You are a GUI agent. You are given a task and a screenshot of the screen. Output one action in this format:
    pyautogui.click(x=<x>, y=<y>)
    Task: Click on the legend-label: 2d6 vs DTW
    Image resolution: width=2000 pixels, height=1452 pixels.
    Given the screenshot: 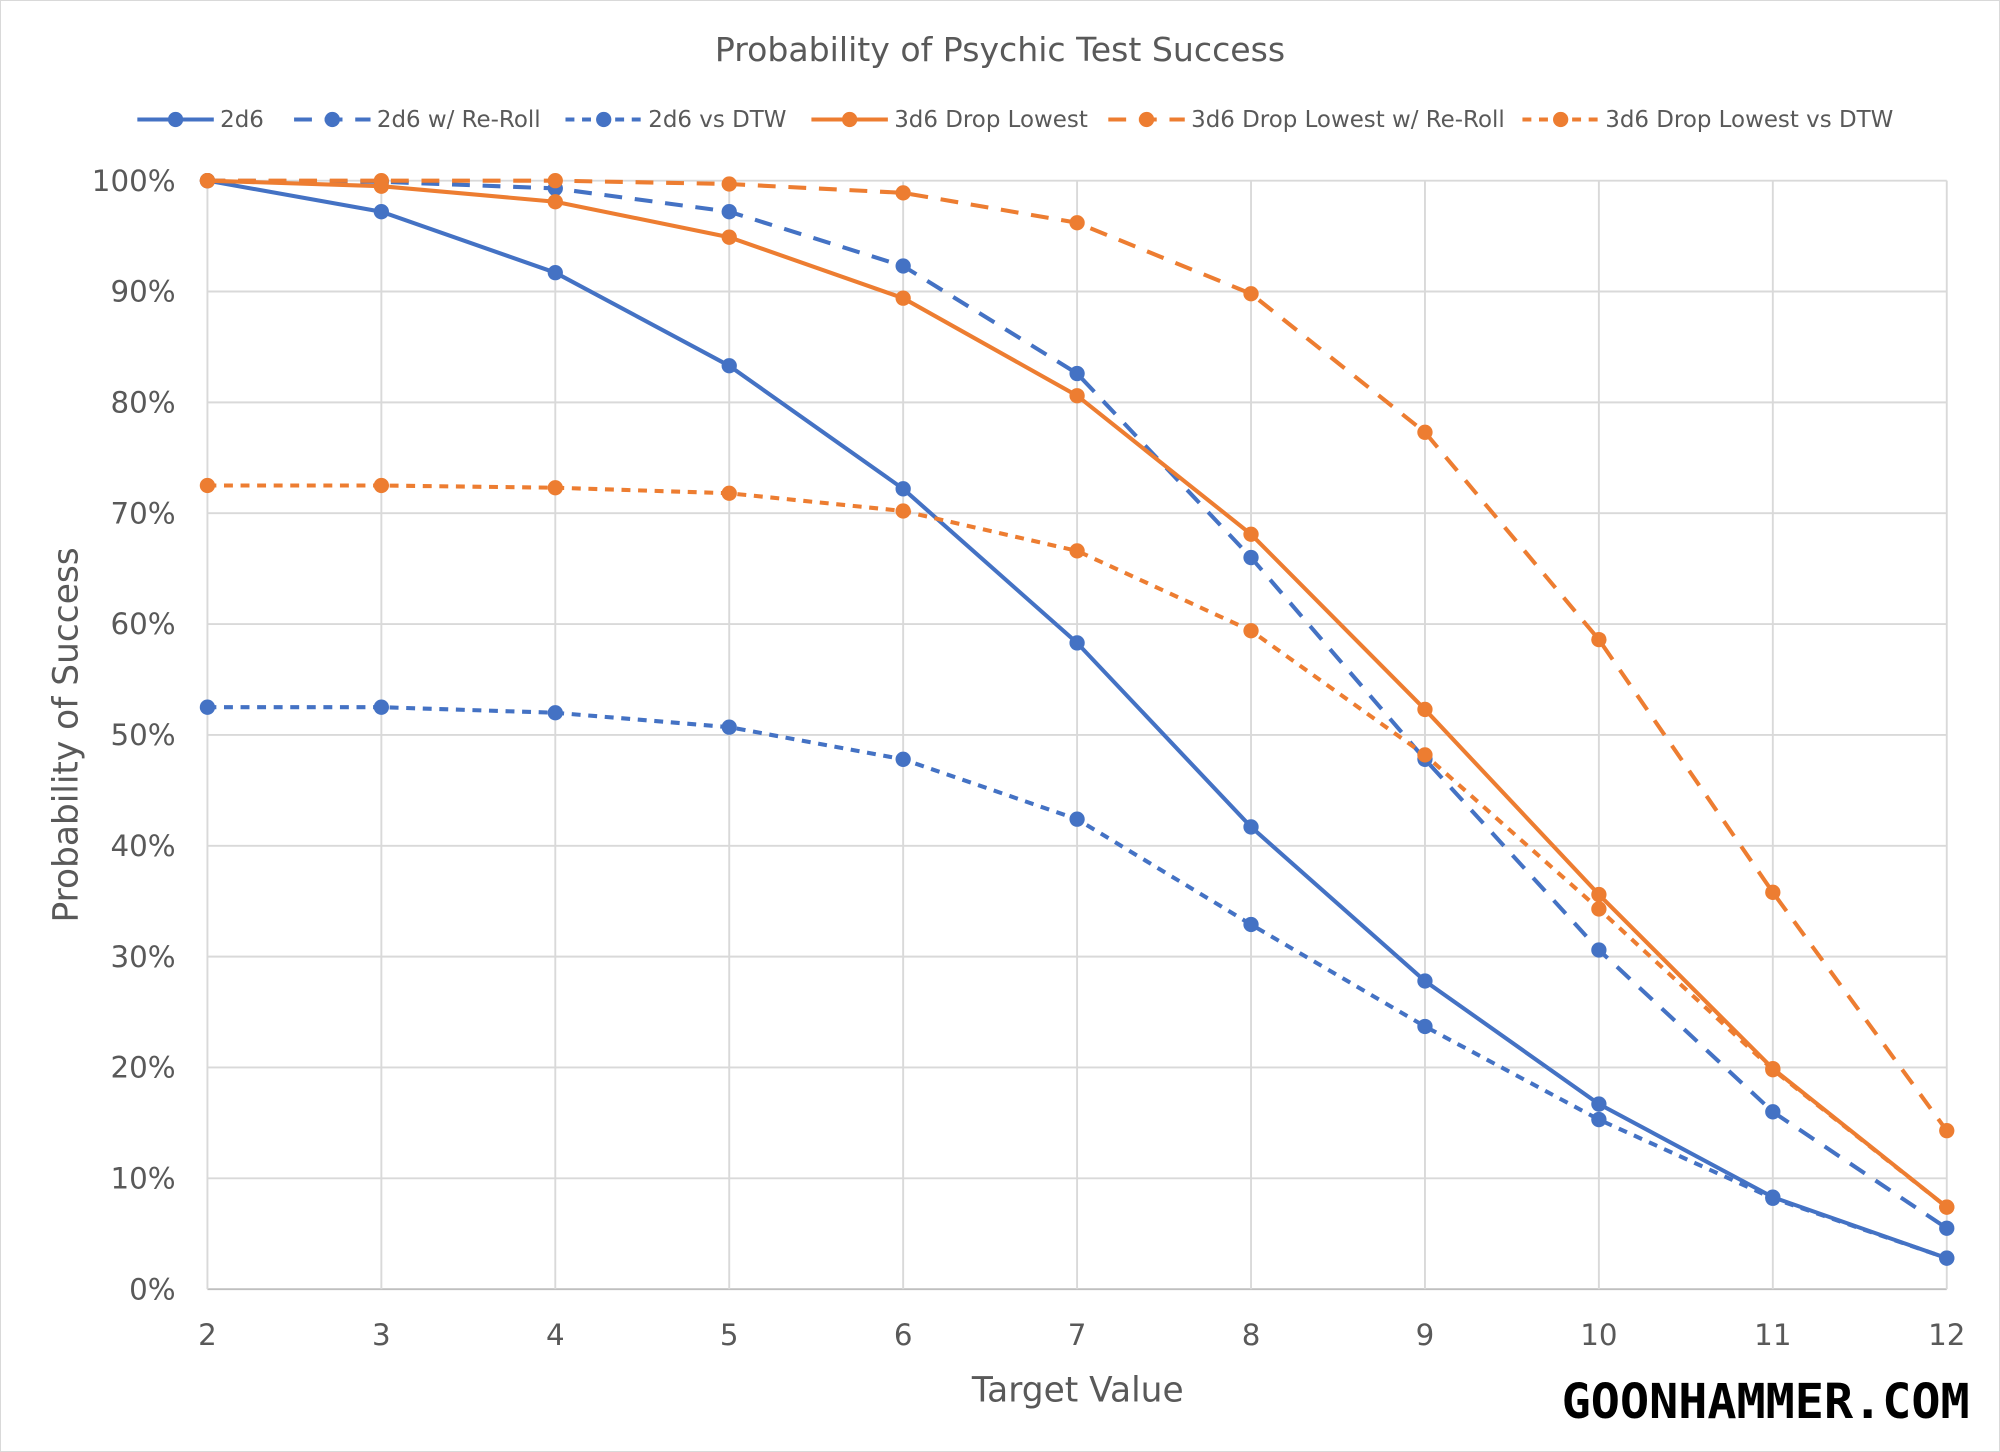 What is the action you would take?
    pyautogui.click(x=717, y=120)
    